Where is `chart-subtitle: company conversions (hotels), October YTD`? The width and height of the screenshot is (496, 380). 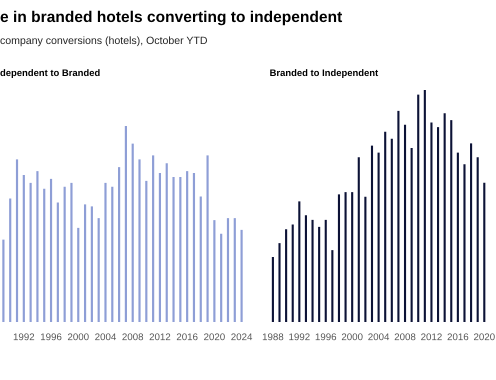
chart-subtitle: company conversions (hotels), October YTD is located at coordinates (103, 41).